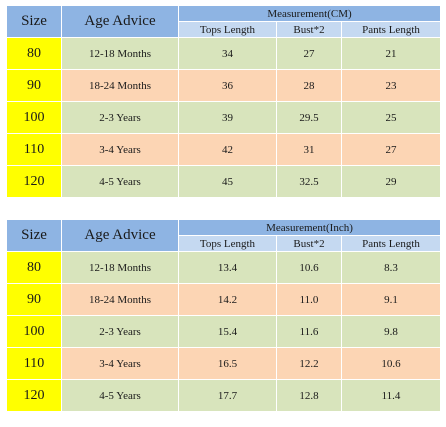 The image size is (446, 427). I want to click on pants-length-cell: 11.4, so click(391, 395).